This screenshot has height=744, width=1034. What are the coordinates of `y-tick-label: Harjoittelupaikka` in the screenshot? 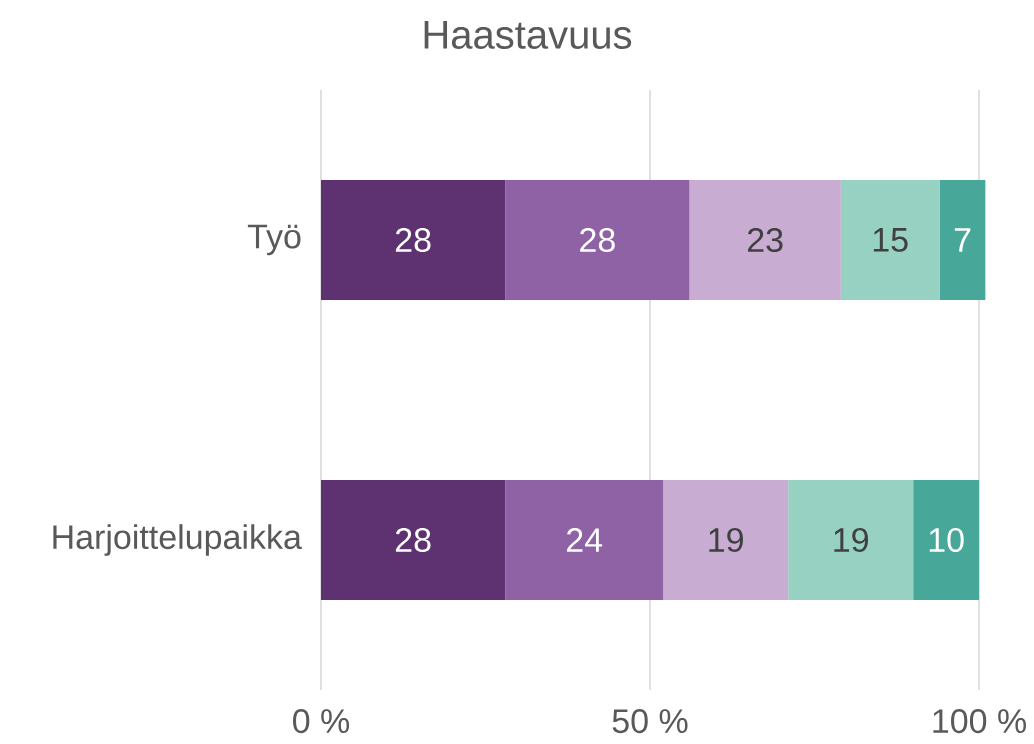 It's located at (177, 540).